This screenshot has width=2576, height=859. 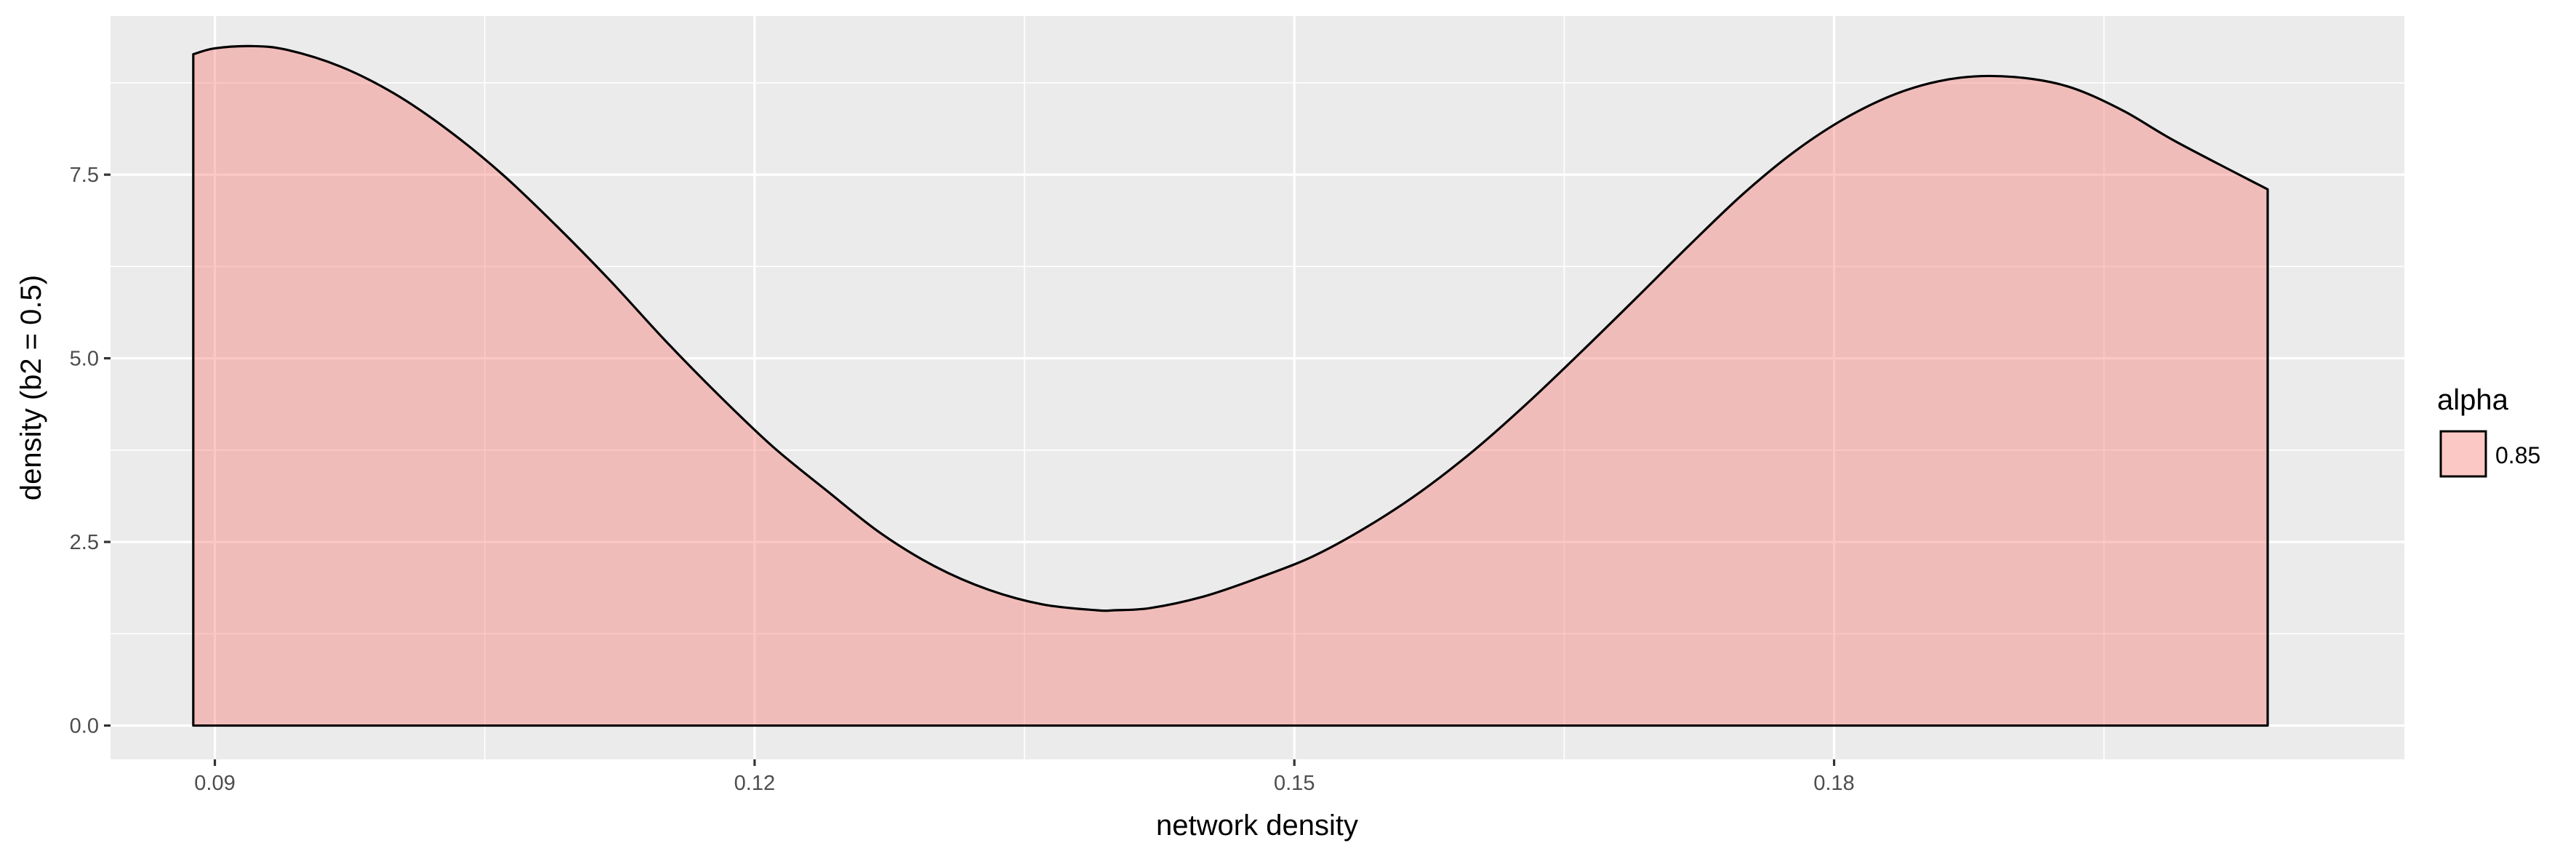 I want to click on y-axis-title: density (b2 = 0.5), so click(x=31, y=387).